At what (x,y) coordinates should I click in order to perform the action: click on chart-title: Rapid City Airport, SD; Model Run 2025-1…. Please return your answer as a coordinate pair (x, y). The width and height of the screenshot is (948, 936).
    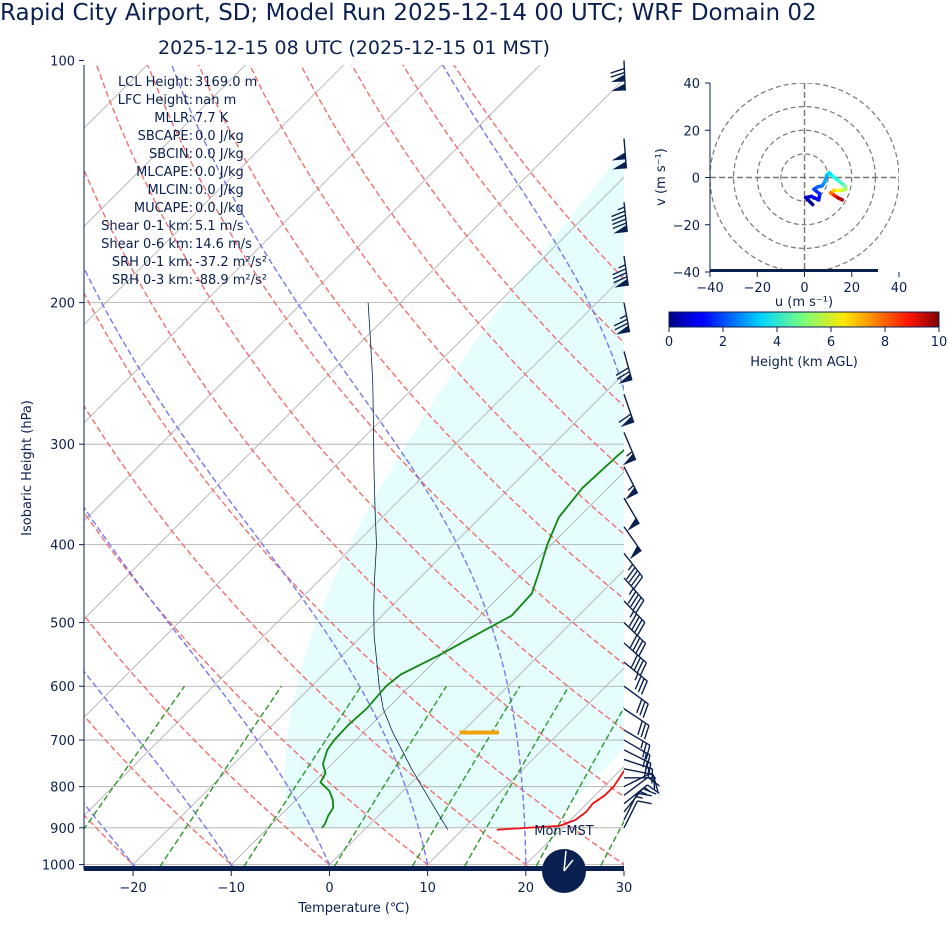
    Looking at the image, I should click on (408, 13).